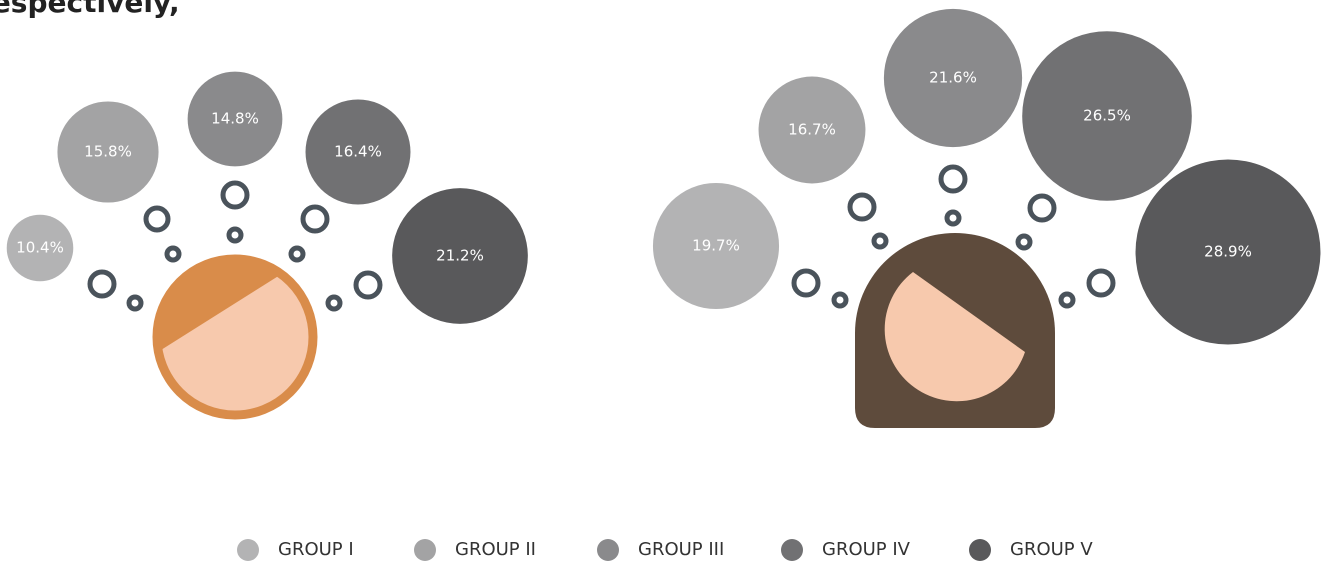 This screenshot has height=565, width=1324. Describe the element at coordinates (90, 9) in the screenshot. I see `caption: respectively,` at that location.